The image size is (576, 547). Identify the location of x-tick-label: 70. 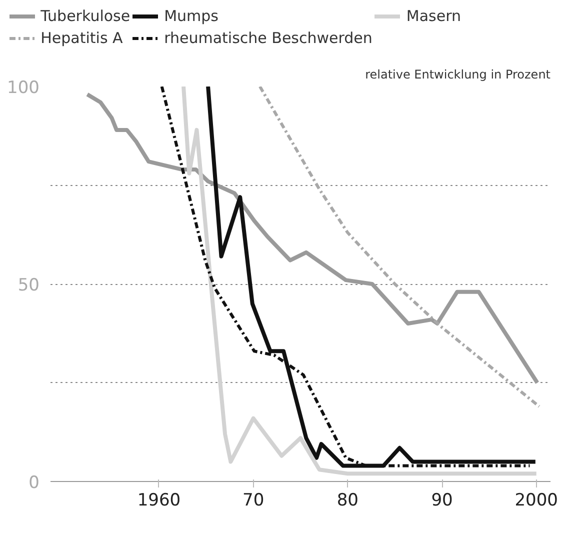
(253, 500).